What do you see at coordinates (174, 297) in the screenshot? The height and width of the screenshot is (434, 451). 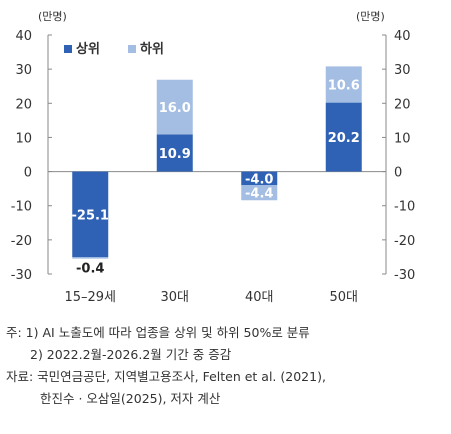 I see `category-label: 30대` at bounding box center [174, 297].